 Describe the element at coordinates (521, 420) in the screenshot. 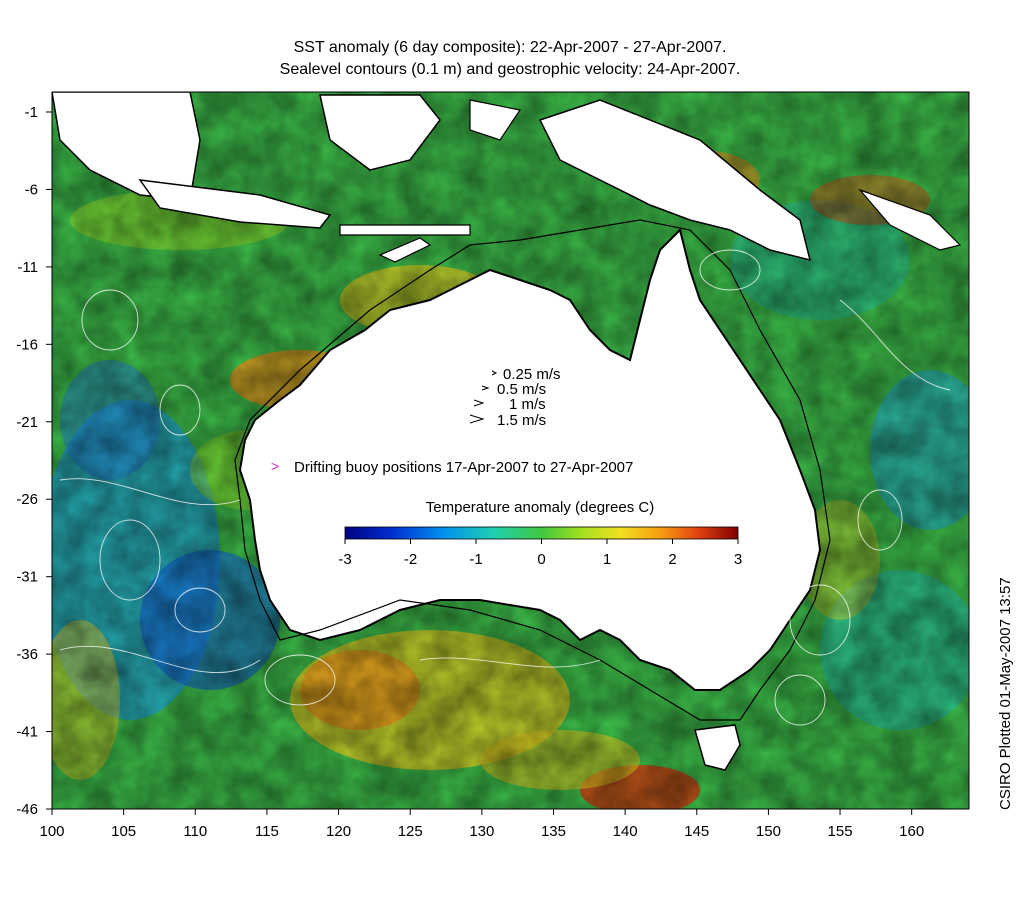

I see `velocity-scale-label: 1.5 m/s` at that location.